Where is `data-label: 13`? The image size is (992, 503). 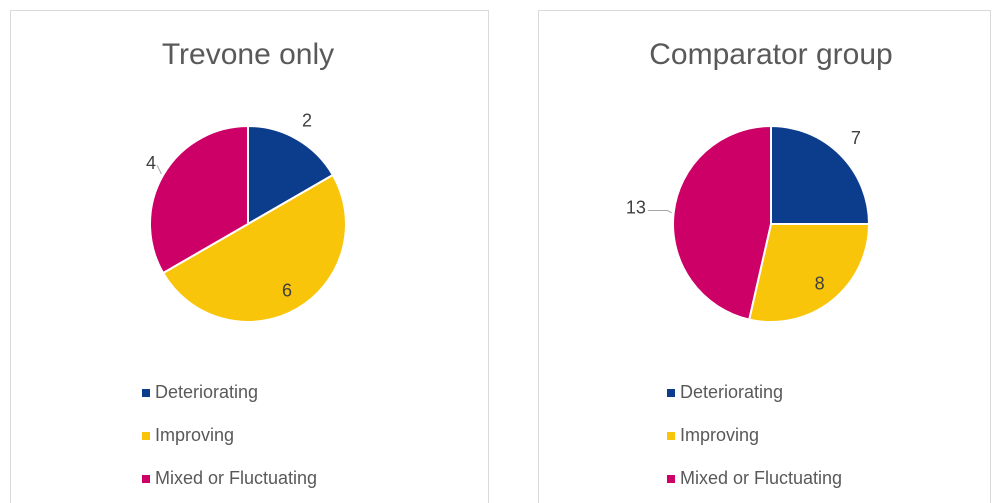 data-label: 13 is located at coordinates (636, 207).